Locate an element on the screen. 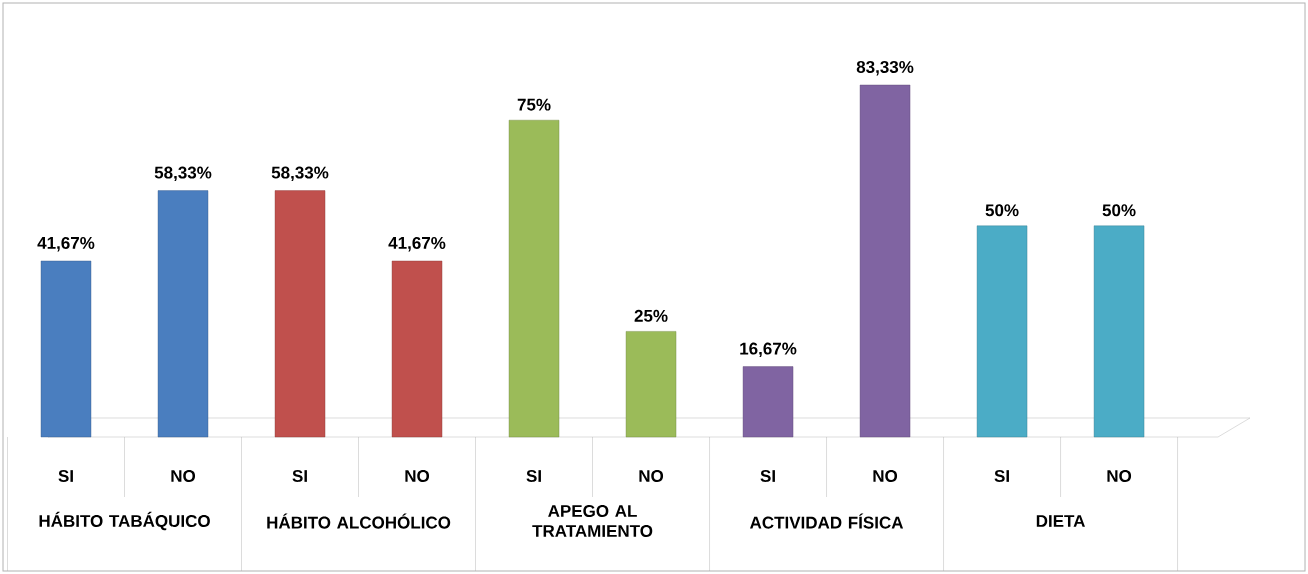 Image resolution: width=1308 pixels, height=574 pixels. text: APEGO AL TRATAMIENTO is located at coordinates (592, 521).